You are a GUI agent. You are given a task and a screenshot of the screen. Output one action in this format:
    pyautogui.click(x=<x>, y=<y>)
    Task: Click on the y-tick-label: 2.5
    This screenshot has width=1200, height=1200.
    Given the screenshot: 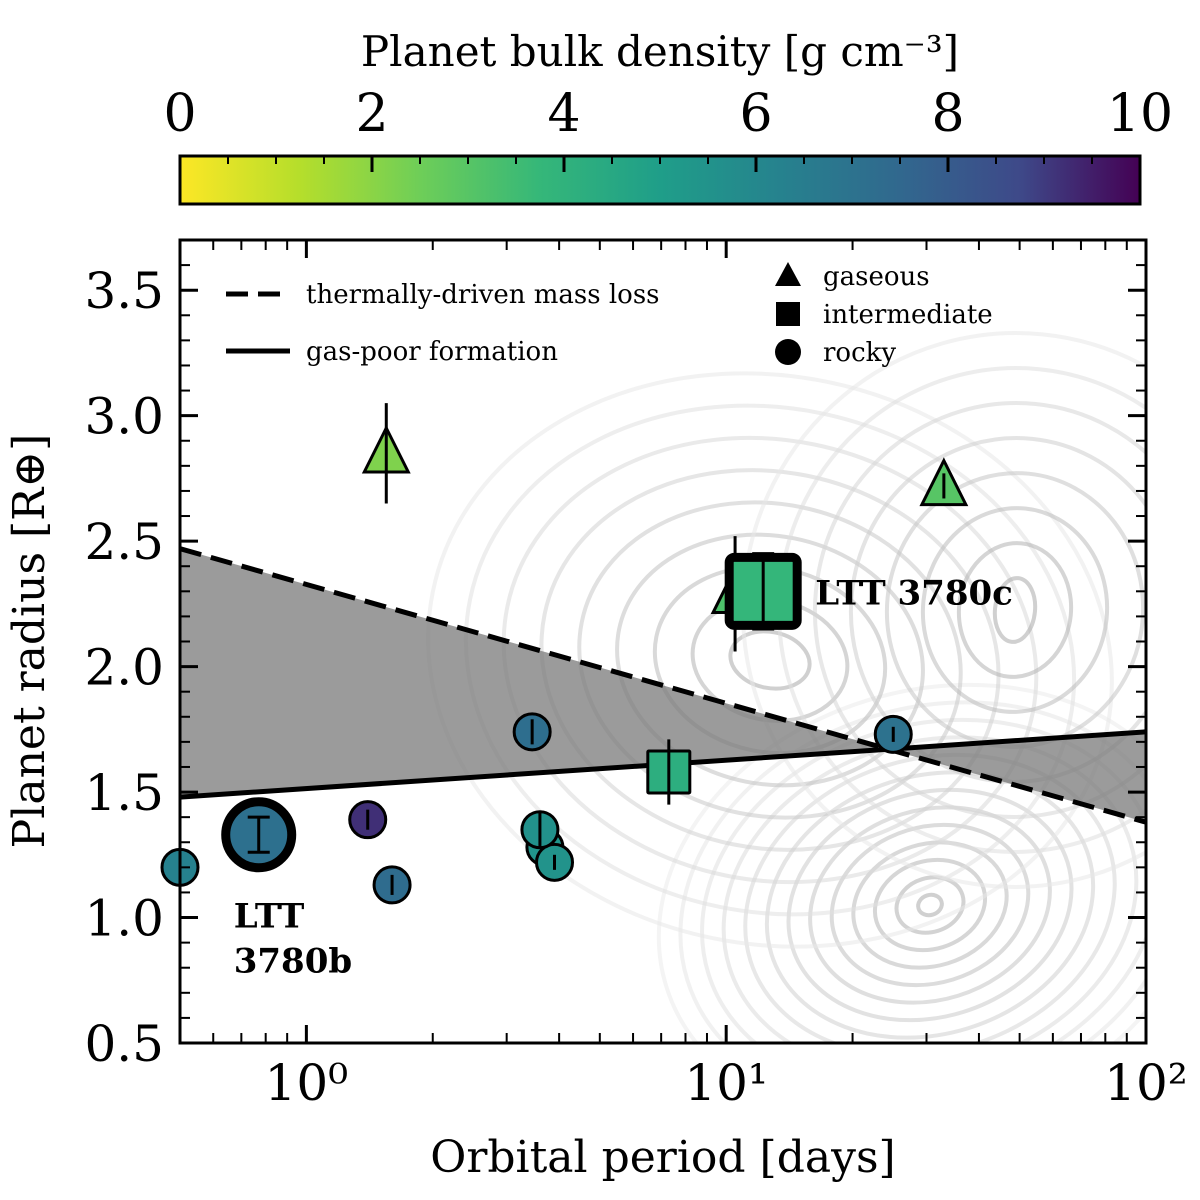 What is the action you would take?
    pyautogui.click(x=124, y=542)
    